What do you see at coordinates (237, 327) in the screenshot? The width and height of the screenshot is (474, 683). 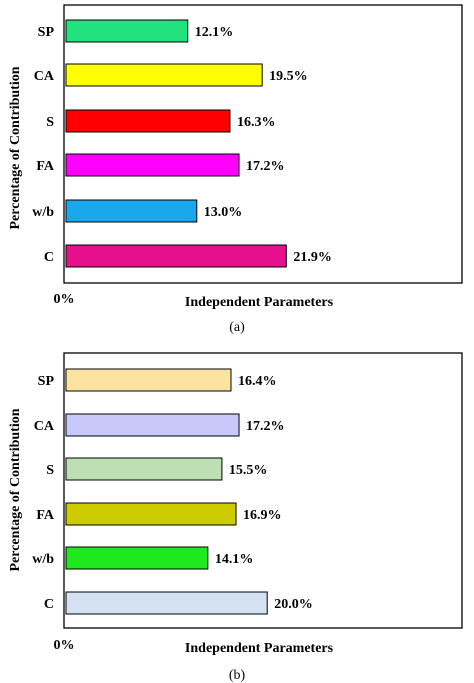 I see `panel-caption: (a)` at bounding box center [237, 327].